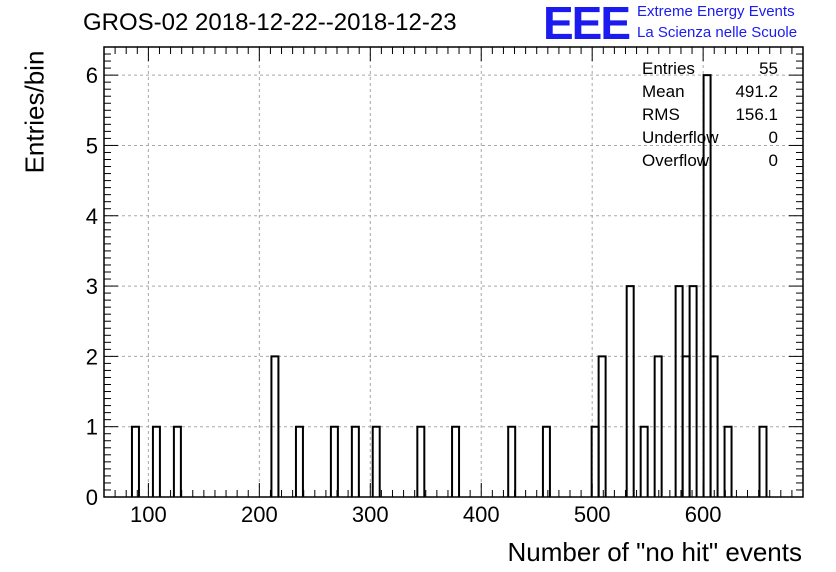 The width and height of the screenshot is (836, 572). I want to click on logo-line-1: Extreme Energy Events, so click(716, 11).